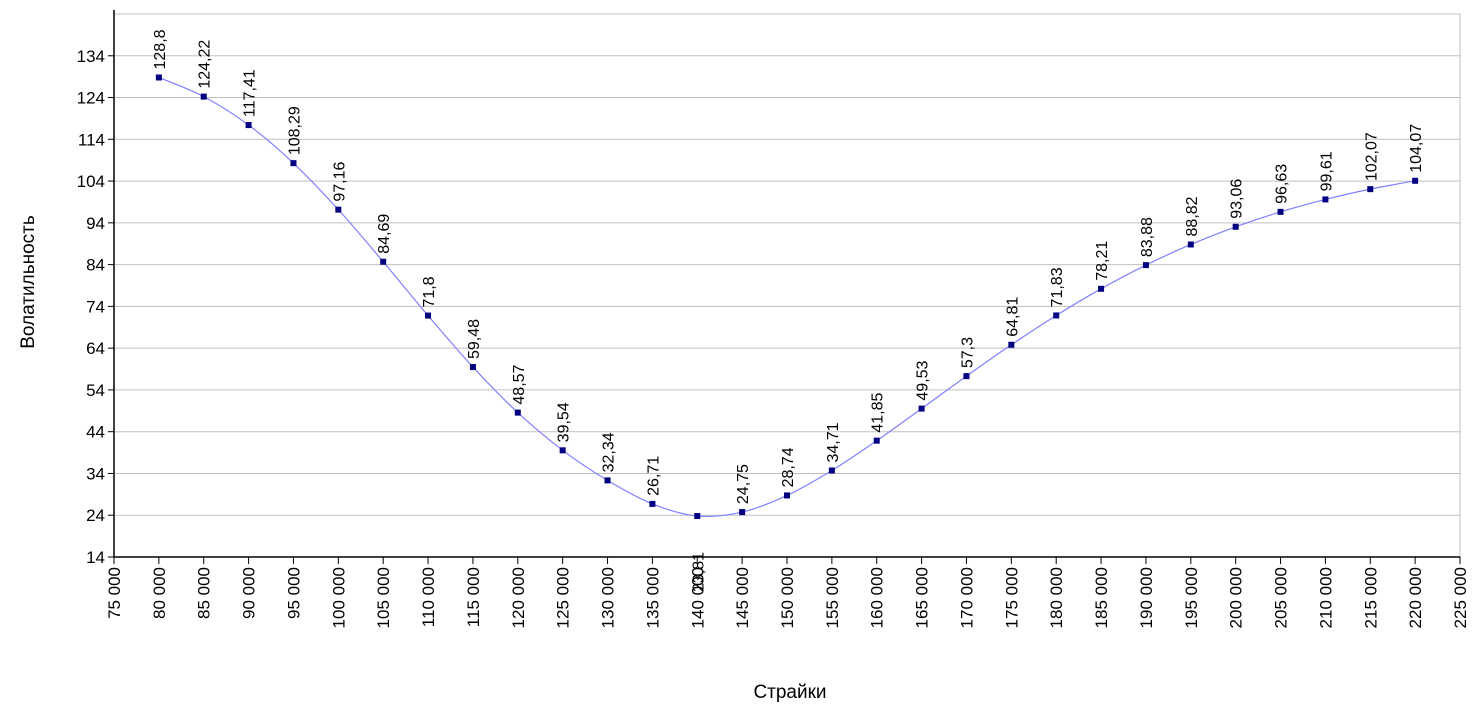 The width and height of the screenshot is (1476, 704). What do you see at coordinates (91, 98) in the screenshot?
I see `y-tick-label: 124` at bounding box center [91, 98].